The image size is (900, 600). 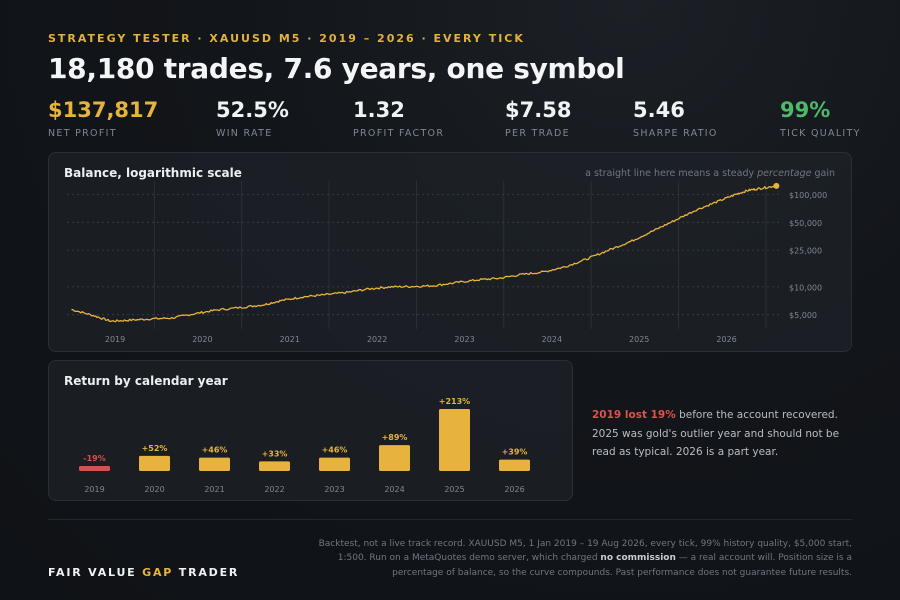 I want to click on y-tick-label: $25,000, so click(x=805, y=251).